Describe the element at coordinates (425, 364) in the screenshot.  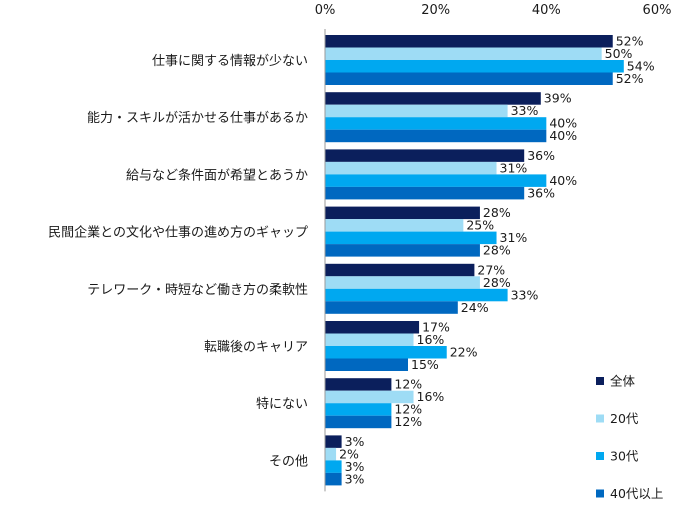
I see `value-label: 15%` at that location.